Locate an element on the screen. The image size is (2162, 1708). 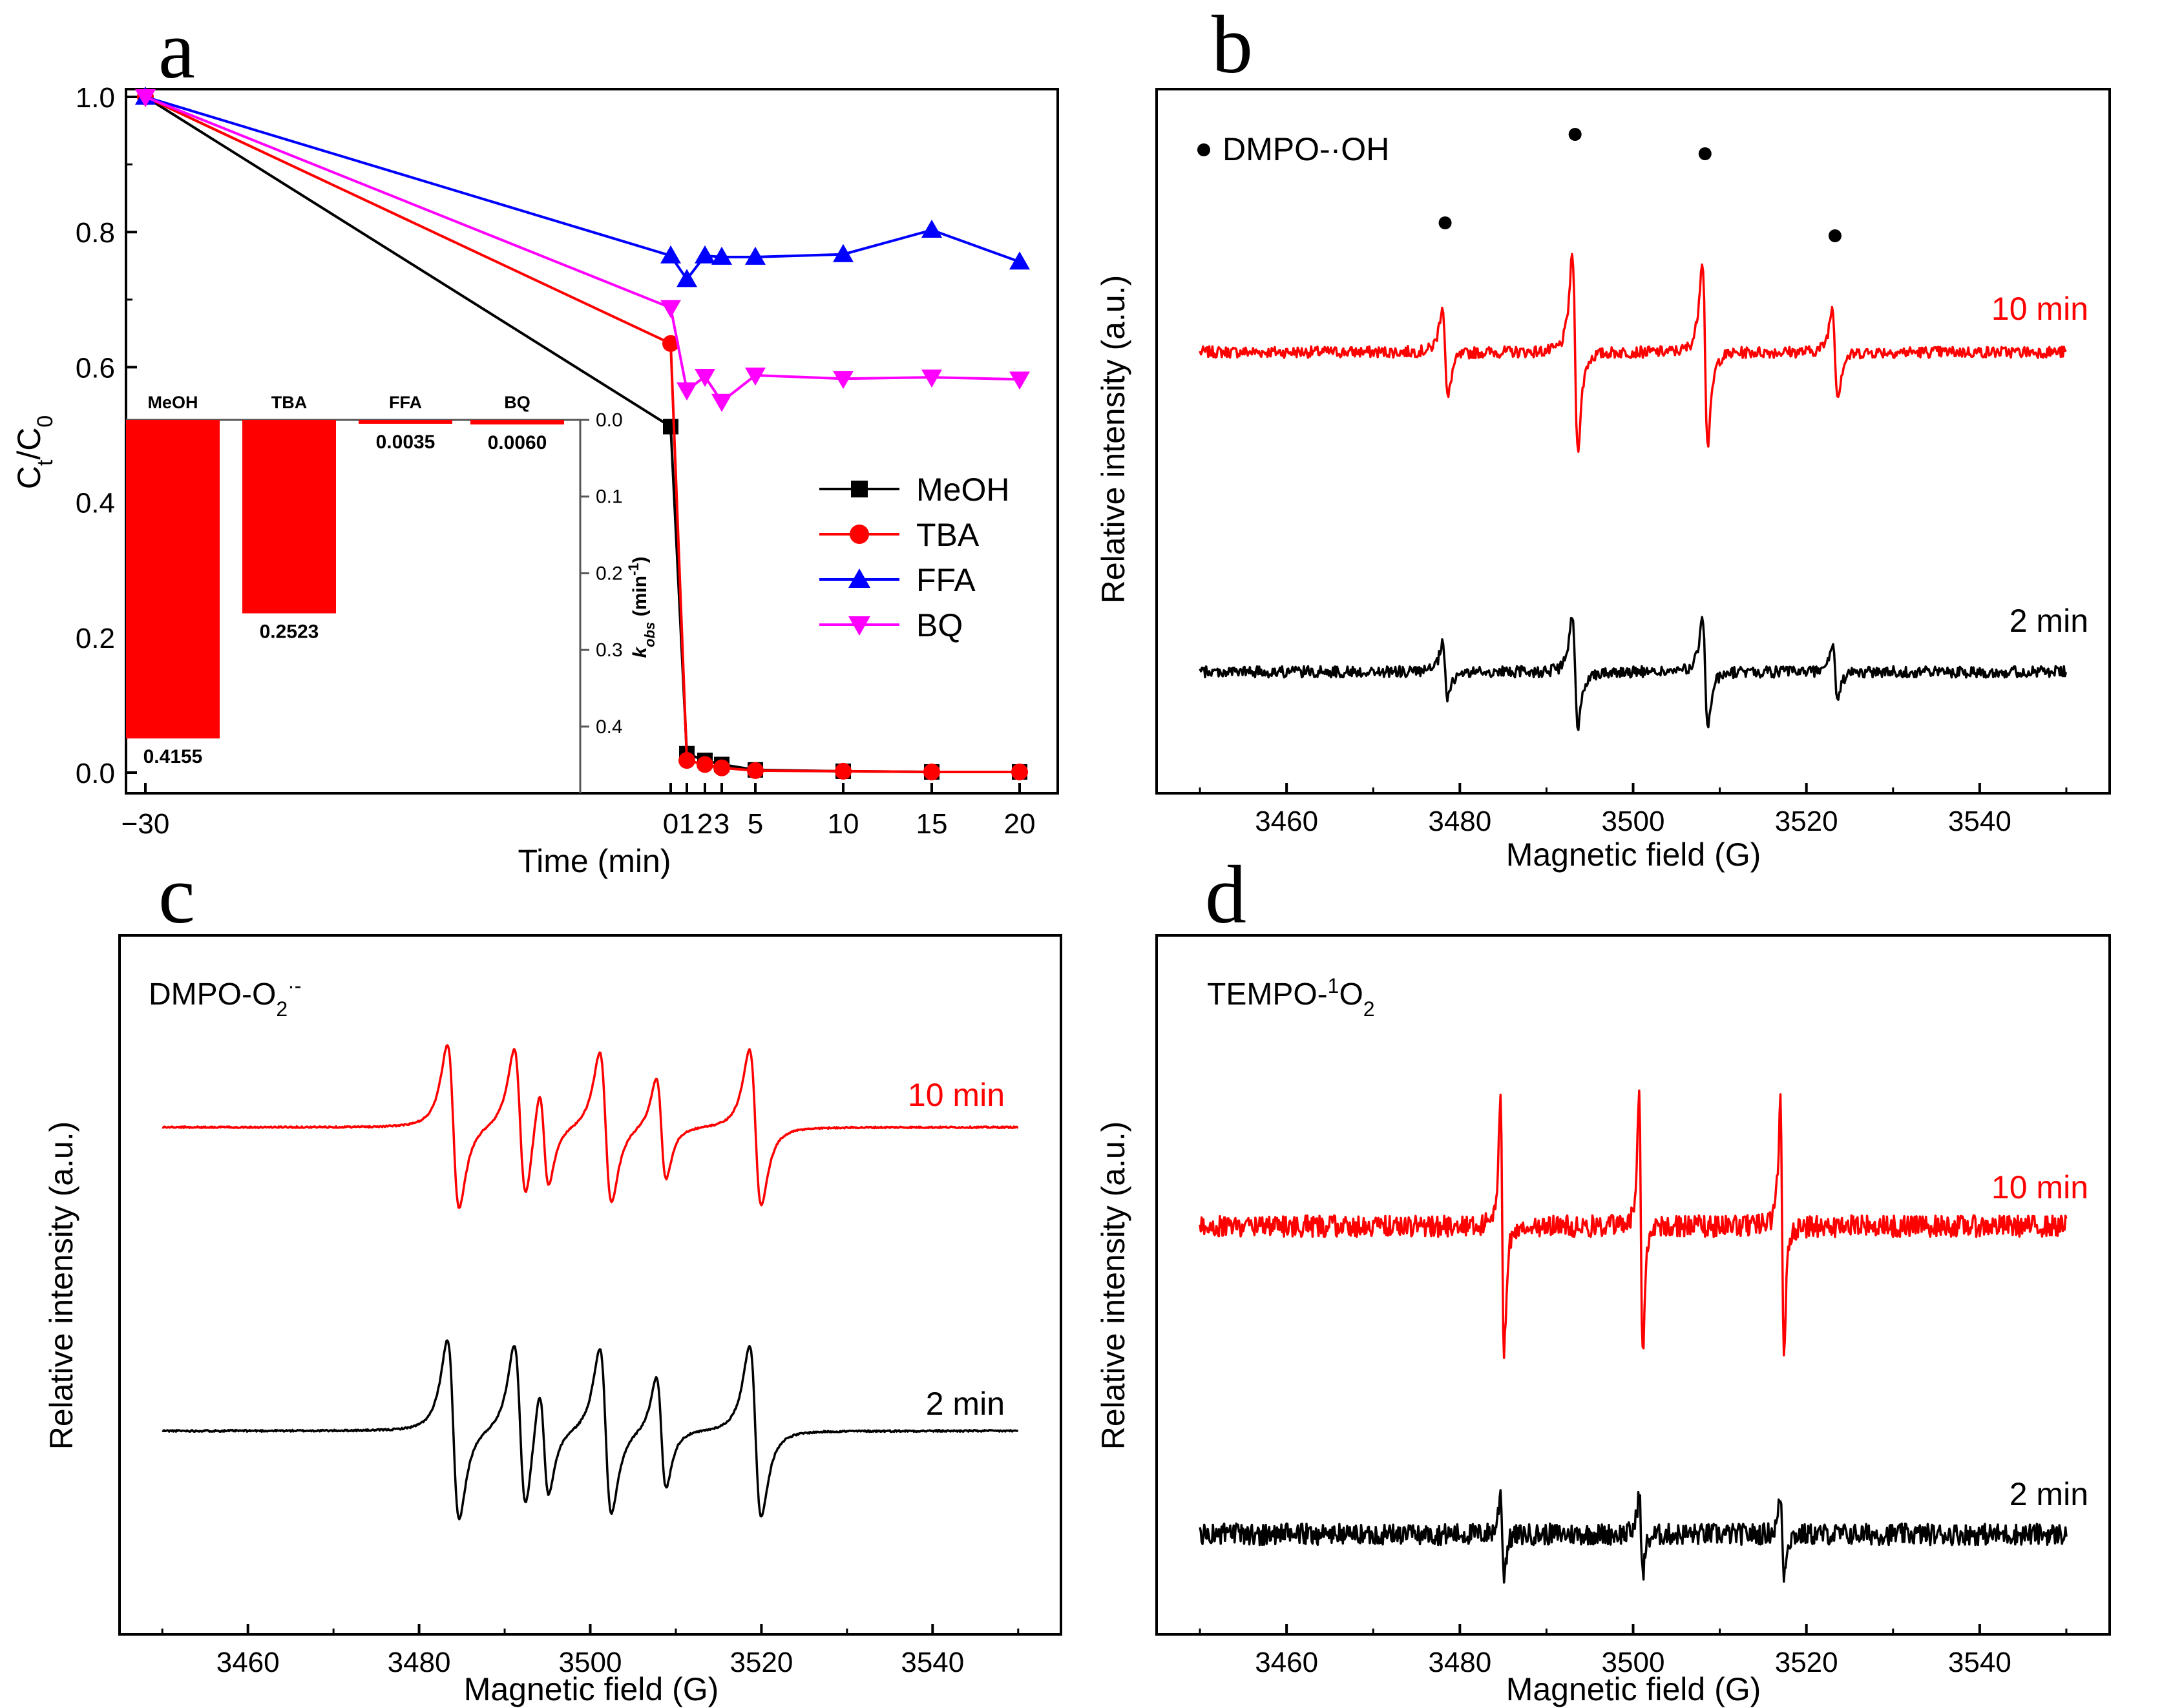
x-tick-label: 3500 is located at coordinates (1633, 821).